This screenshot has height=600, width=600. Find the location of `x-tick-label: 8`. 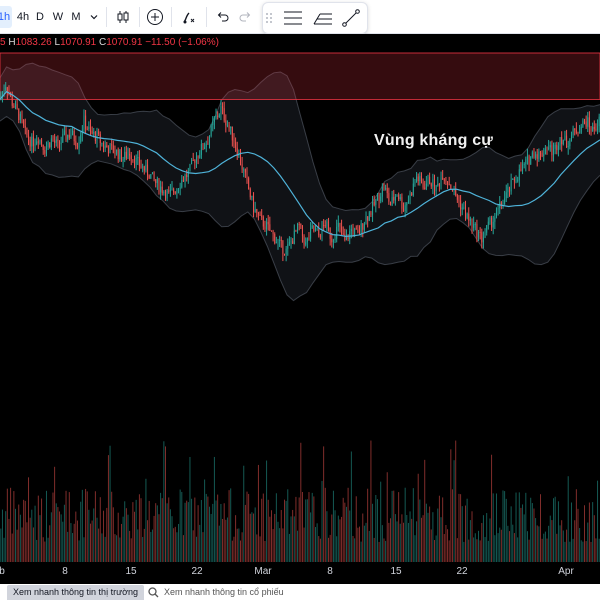

x-tick-label: 8 is located at coordinates (65, 571).